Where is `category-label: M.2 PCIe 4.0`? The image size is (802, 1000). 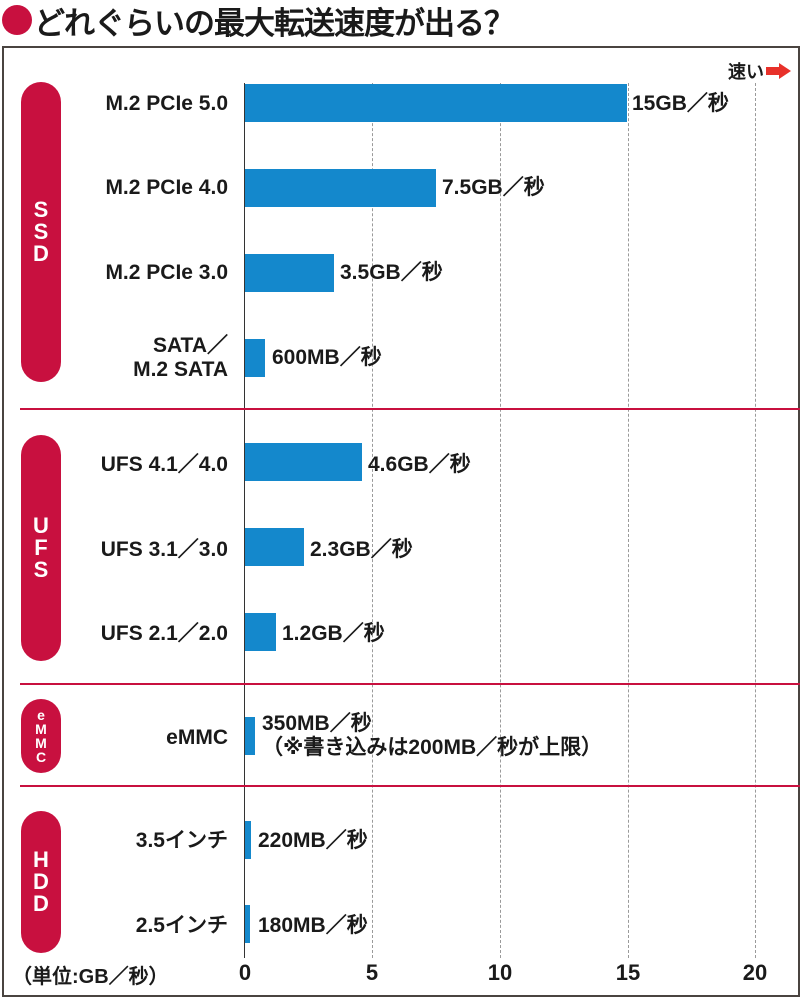 category-label: M.2 PCIe 4.0 is located at coordinates (166, 187).